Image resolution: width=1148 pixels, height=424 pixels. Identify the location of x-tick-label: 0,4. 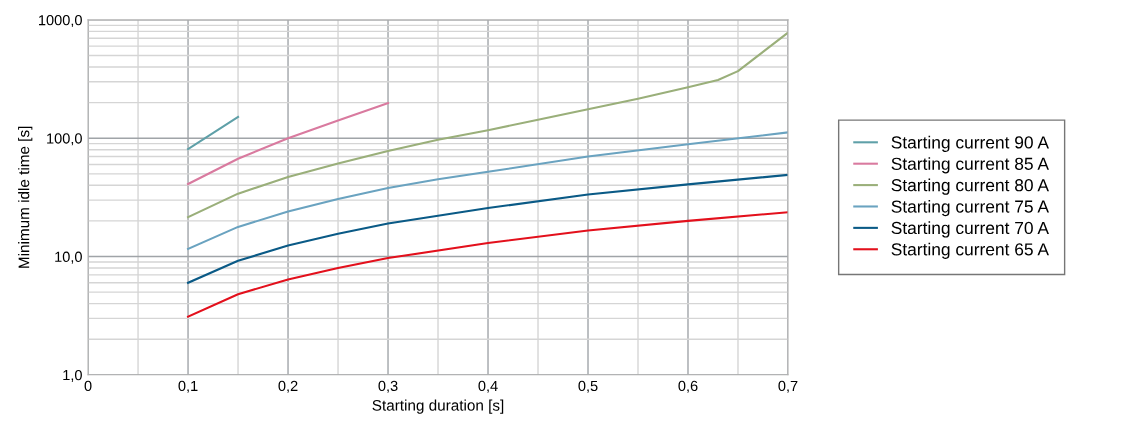
(488, 386).